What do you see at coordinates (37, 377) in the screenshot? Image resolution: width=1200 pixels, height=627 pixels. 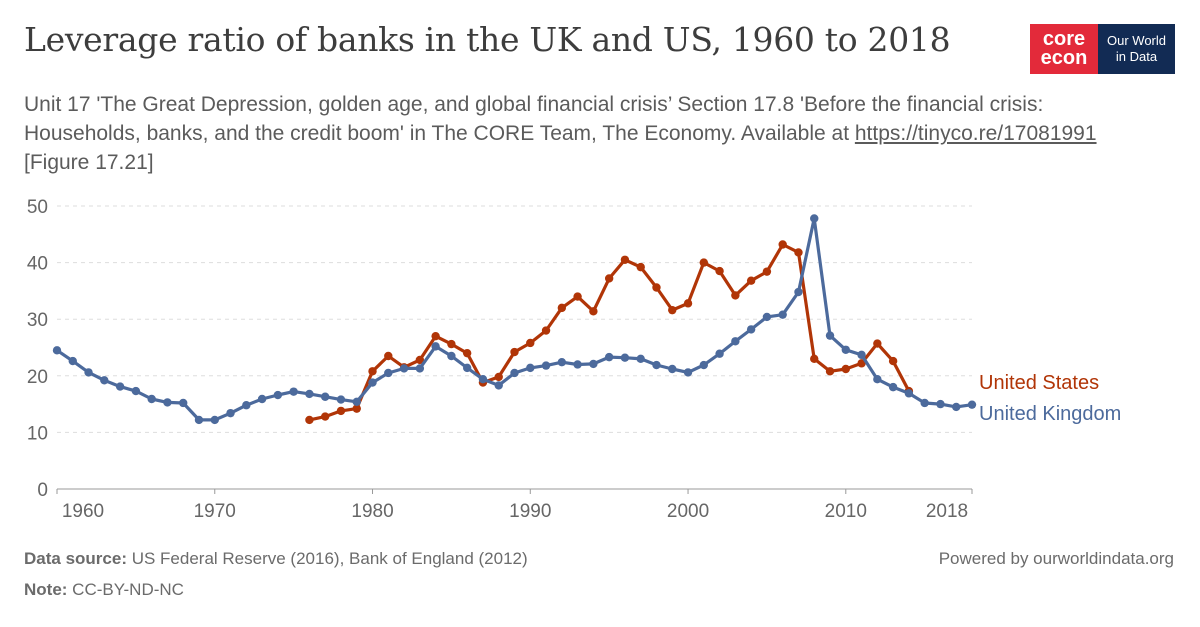 I see `y-tick-label: 20` at bounding box center [37, 377].